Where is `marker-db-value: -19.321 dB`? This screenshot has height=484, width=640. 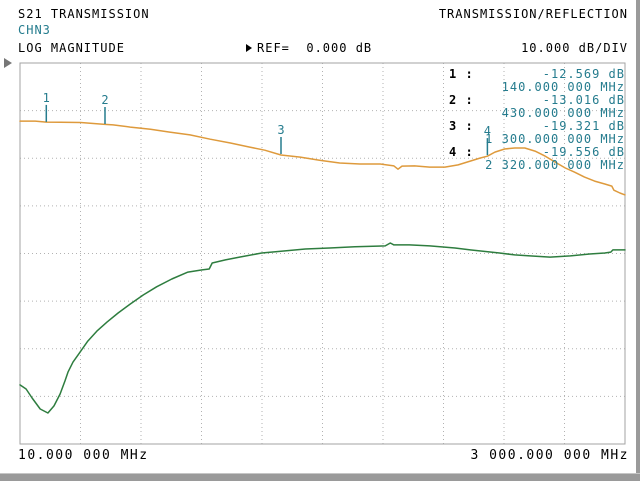
marker-db-value: -19.321 dB is located at coordinates (583, 126).